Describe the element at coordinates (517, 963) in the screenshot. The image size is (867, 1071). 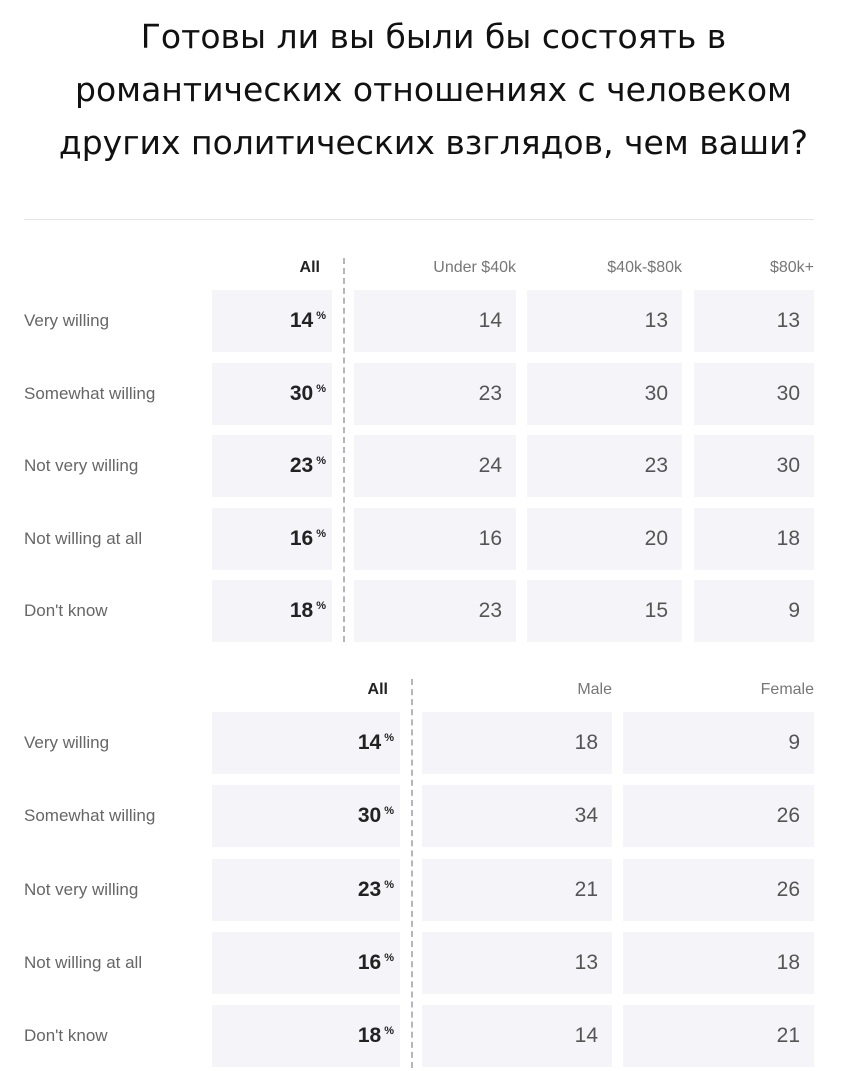
I see `gender-table-cell: 13` at that location.